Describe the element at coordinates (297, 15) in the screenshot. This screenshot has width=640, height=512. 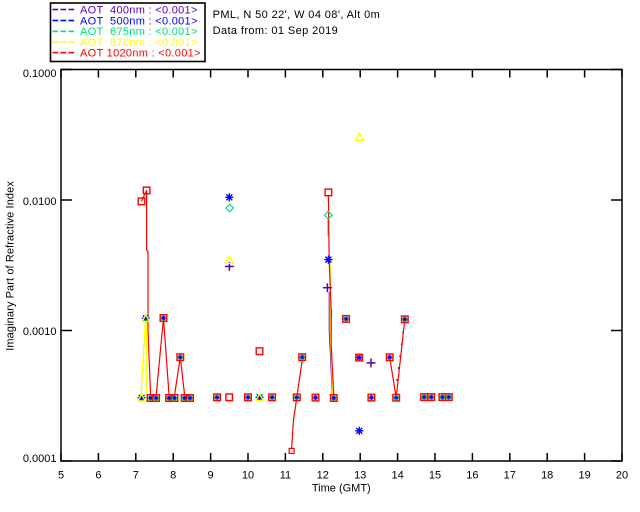
I see `svg-text:PML, N 50 22', W 04 08', Alt 0: PML, N 50 22', W 04 08', Alt 0m` at that location.